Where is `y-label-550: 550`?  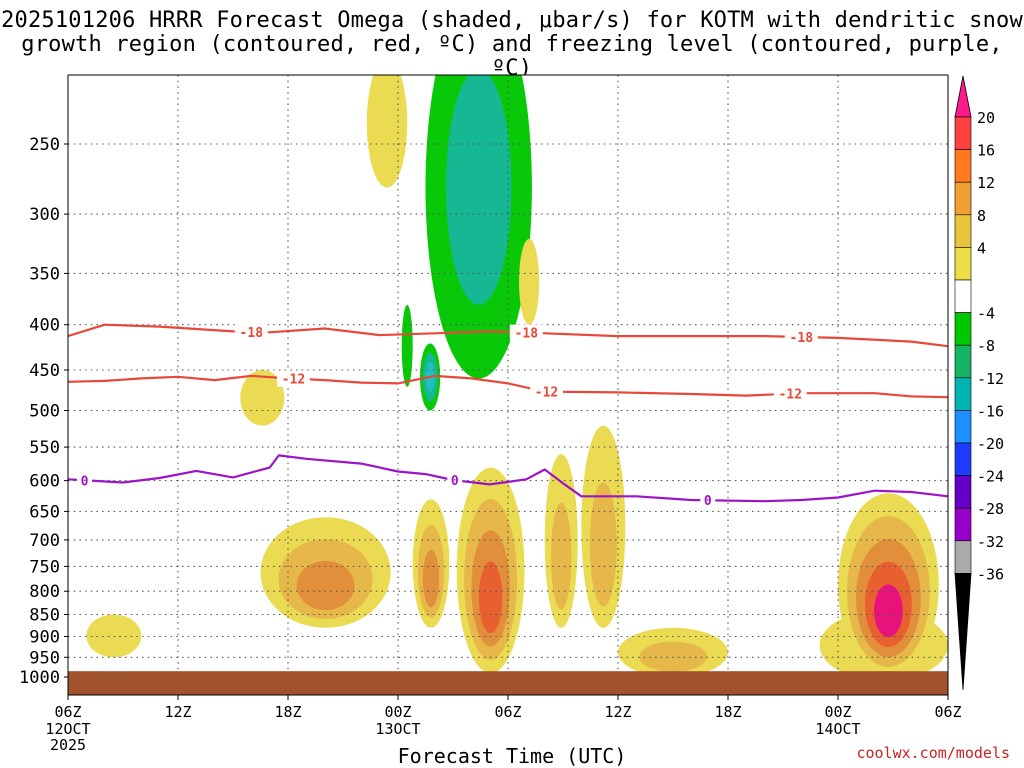
y-label-550: 550 is located at coordinates (44, 448).